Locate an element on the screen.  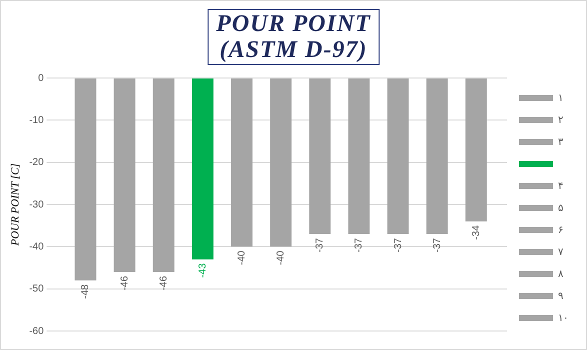
y-tick-label: -10 is located at coordinates (36, 120).